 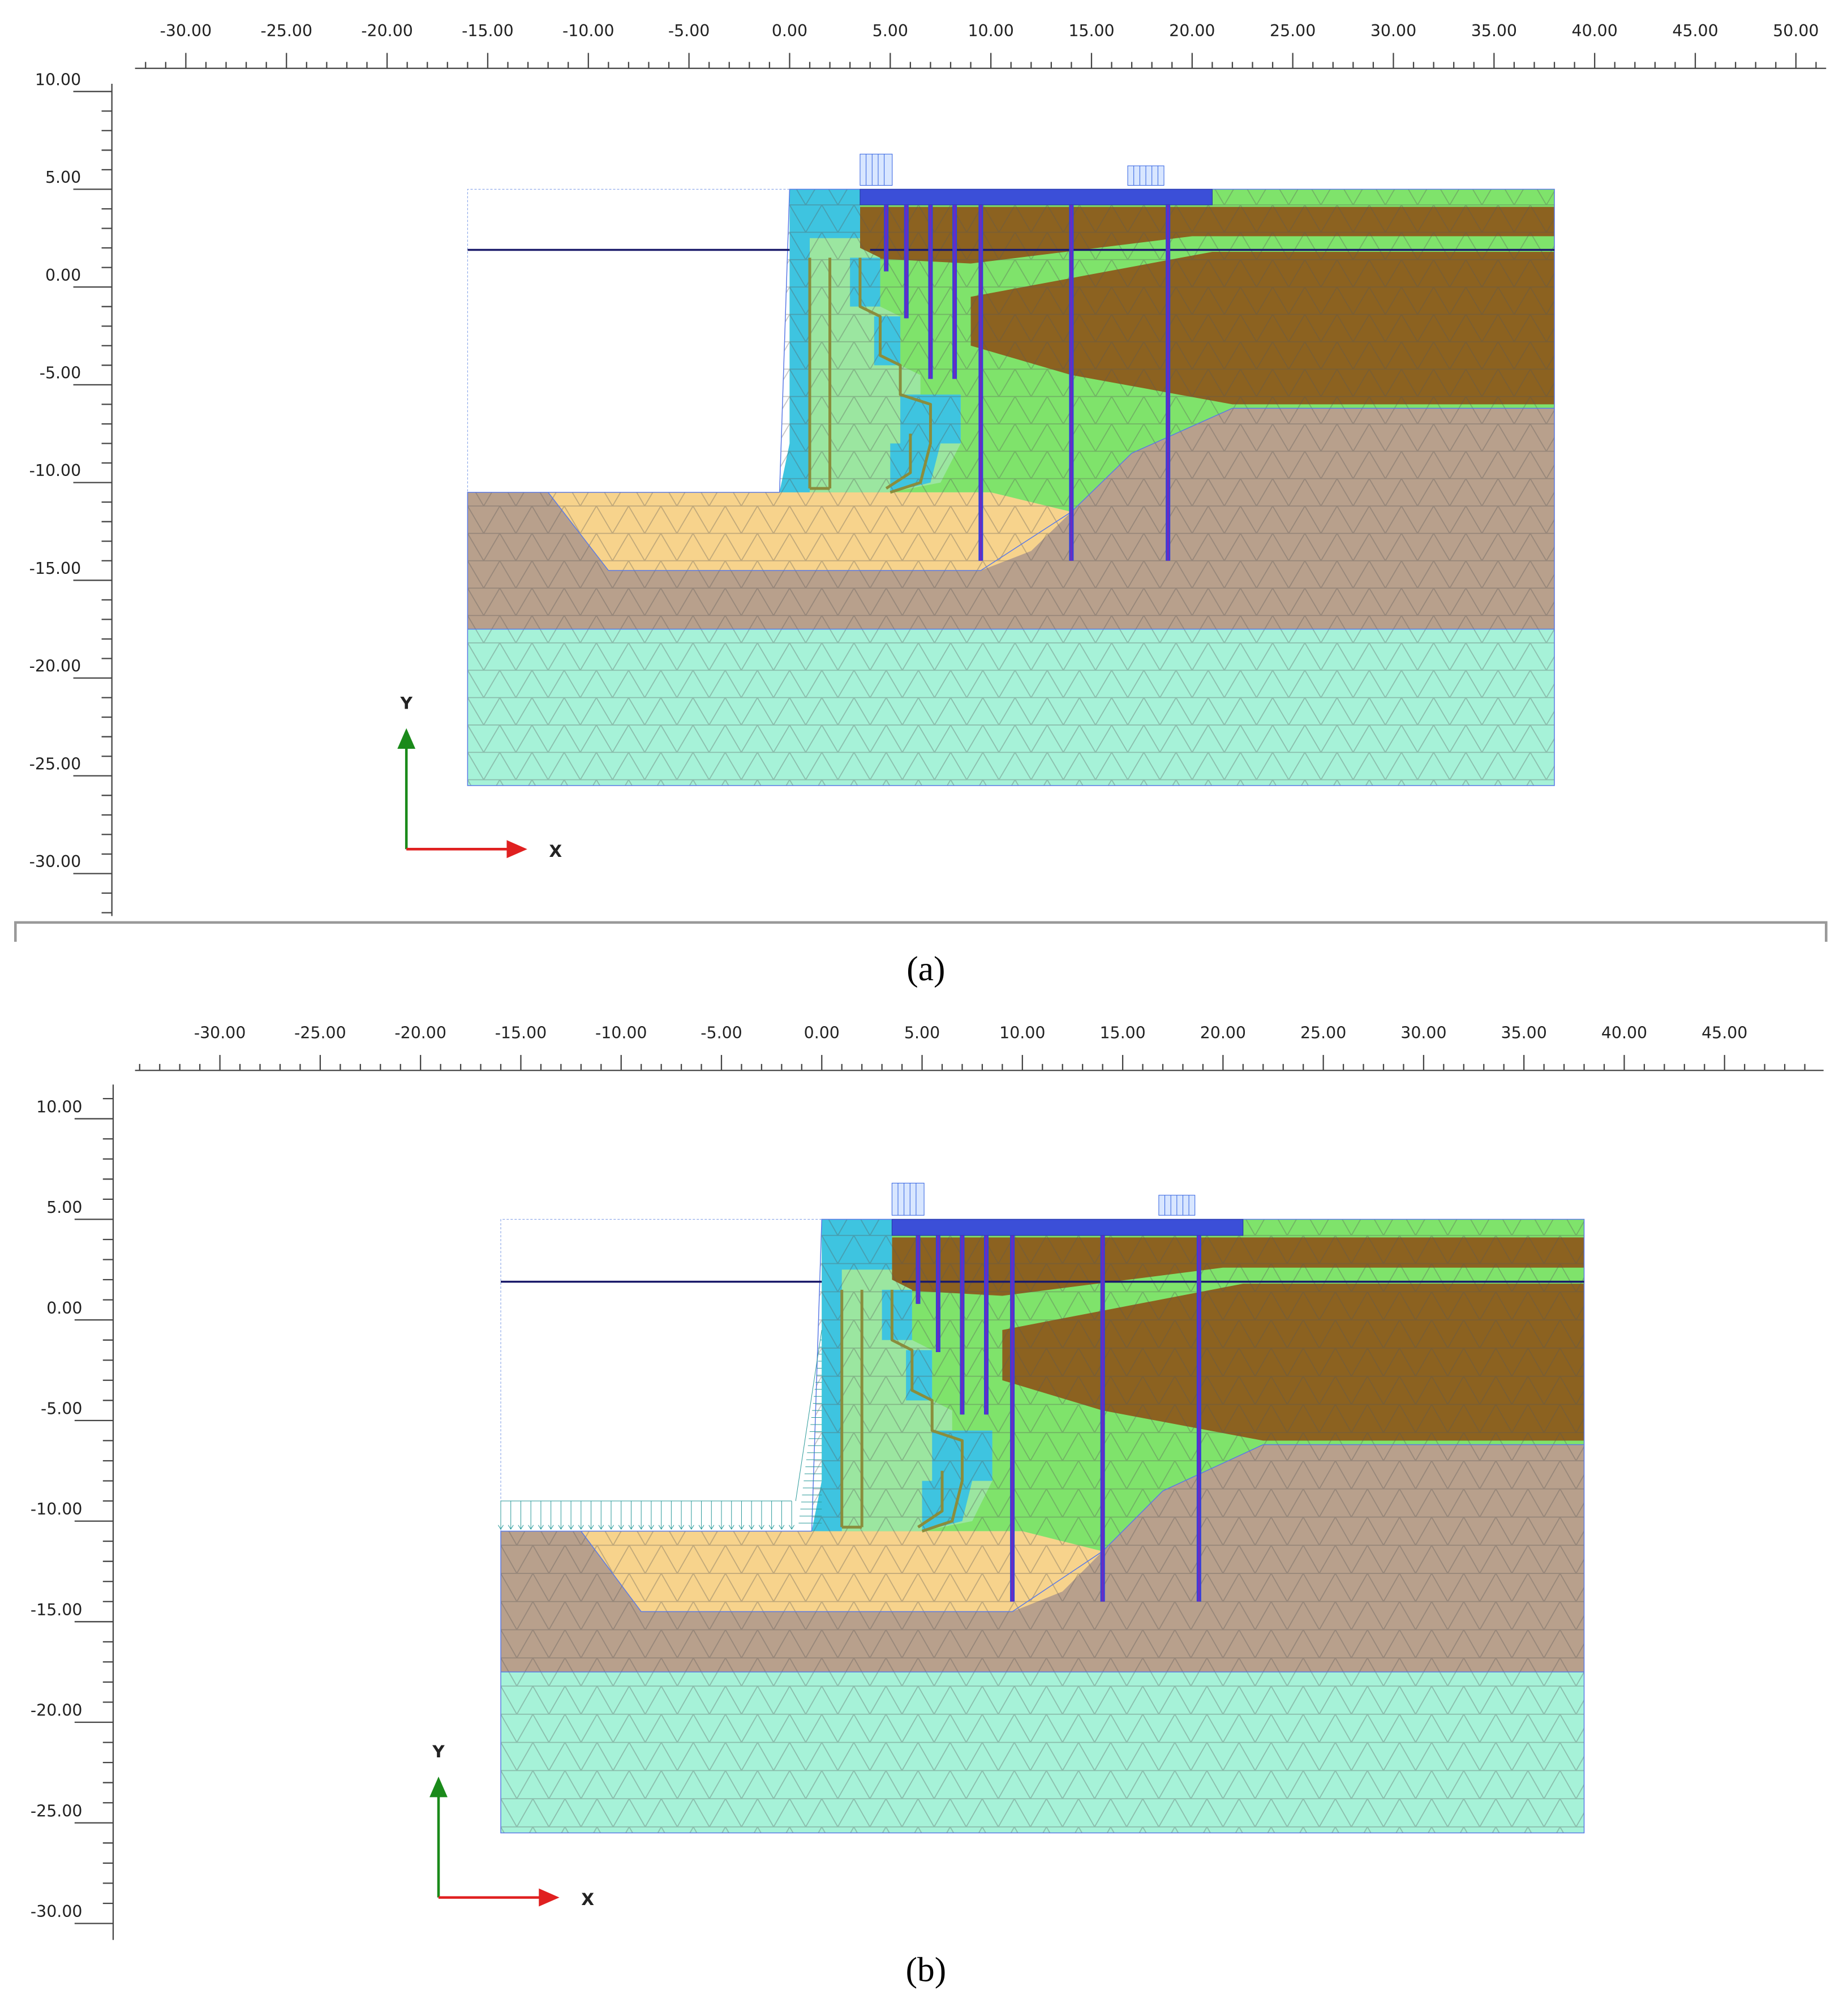 I want to click on caption: (b), so click(x=927, y=1969).